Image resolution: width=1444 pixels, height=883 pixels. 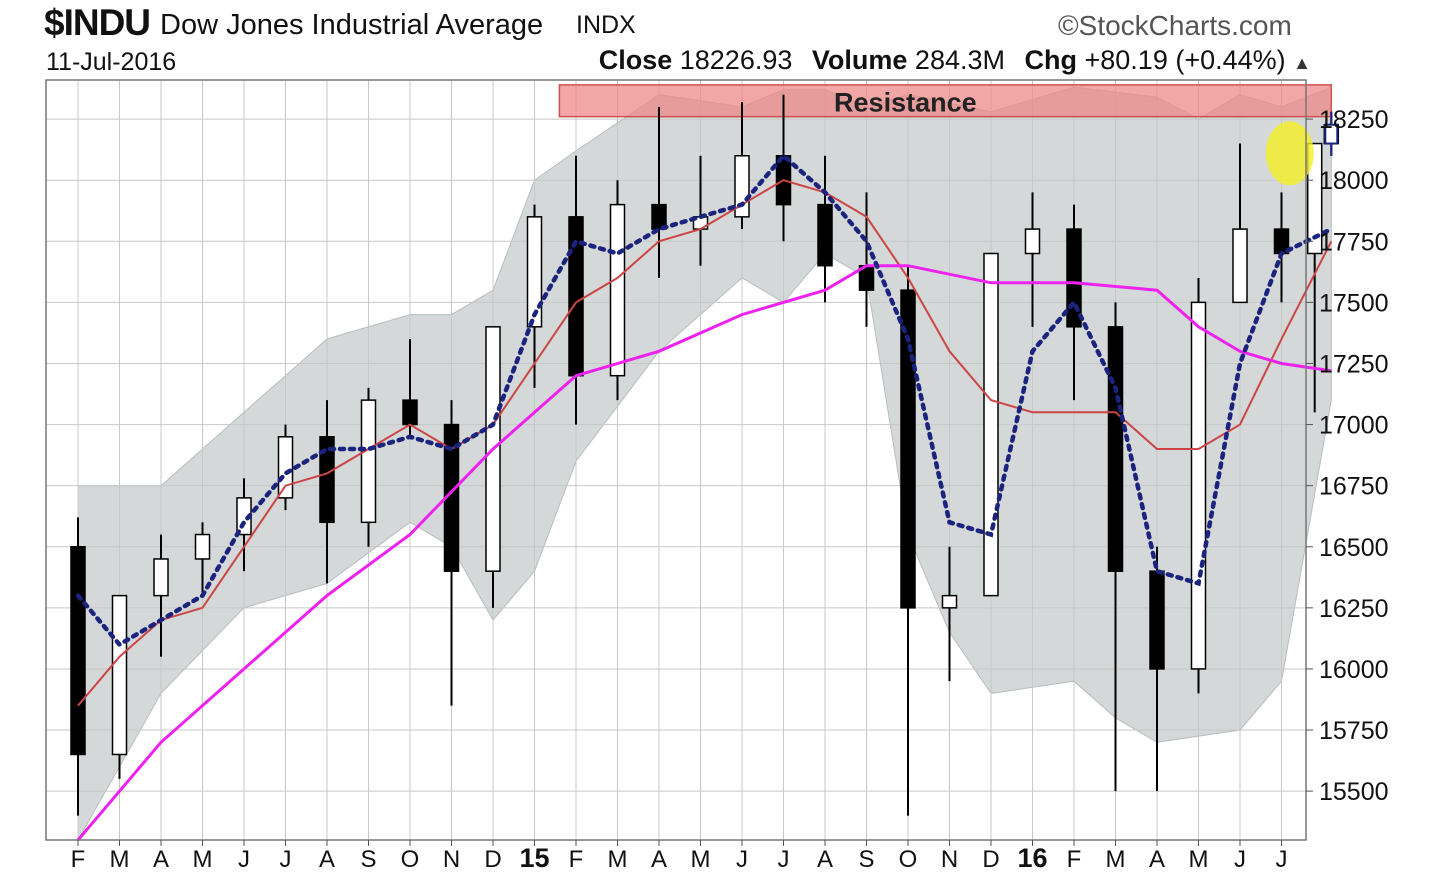 I want to click on up-arrow-icon: ▲, so click(x=1302, y=63).